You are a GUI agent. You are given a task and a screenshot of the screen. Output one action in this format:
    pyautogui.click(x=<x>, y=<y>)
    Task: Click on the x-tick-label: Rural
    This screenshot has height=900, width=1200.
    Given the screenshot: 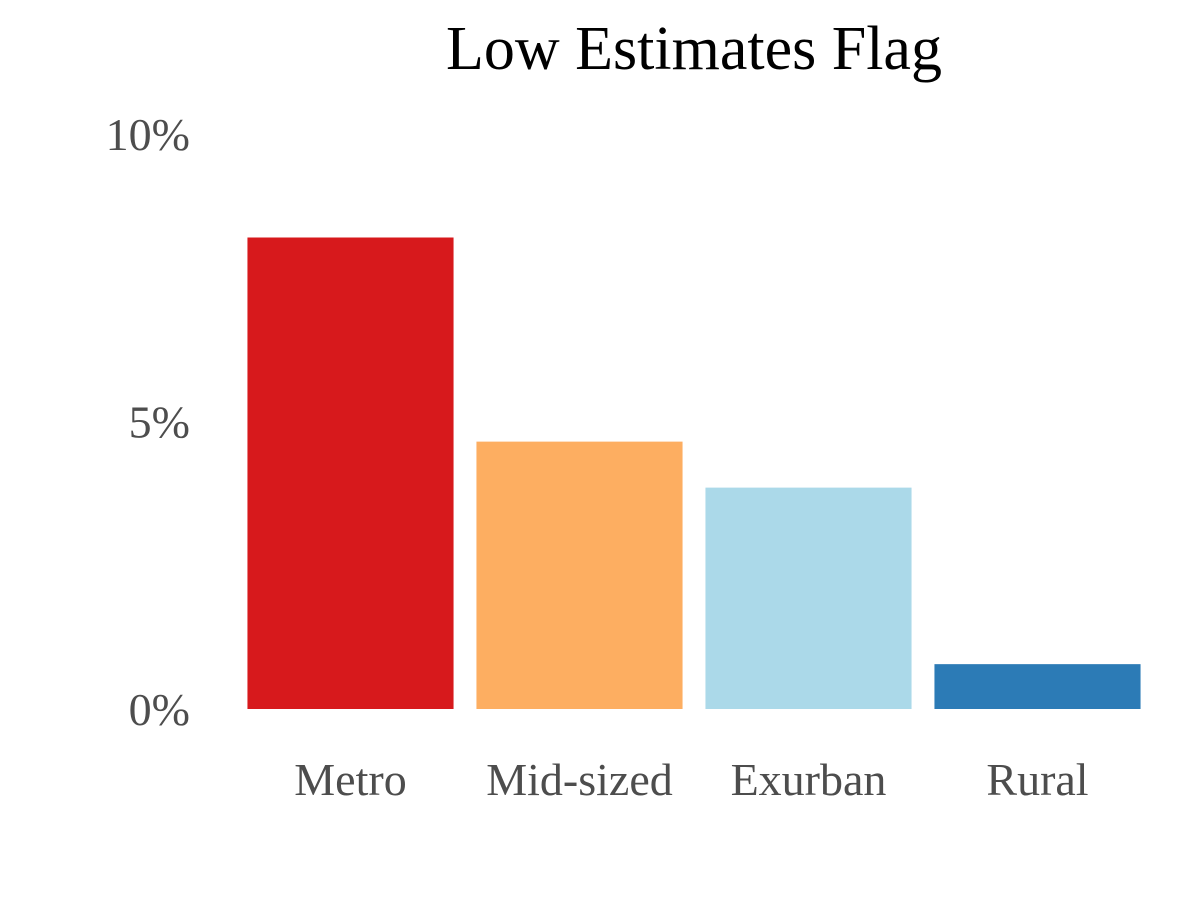 What is the action you would take?
    pyautogui.click(x=1037, y=779)
    